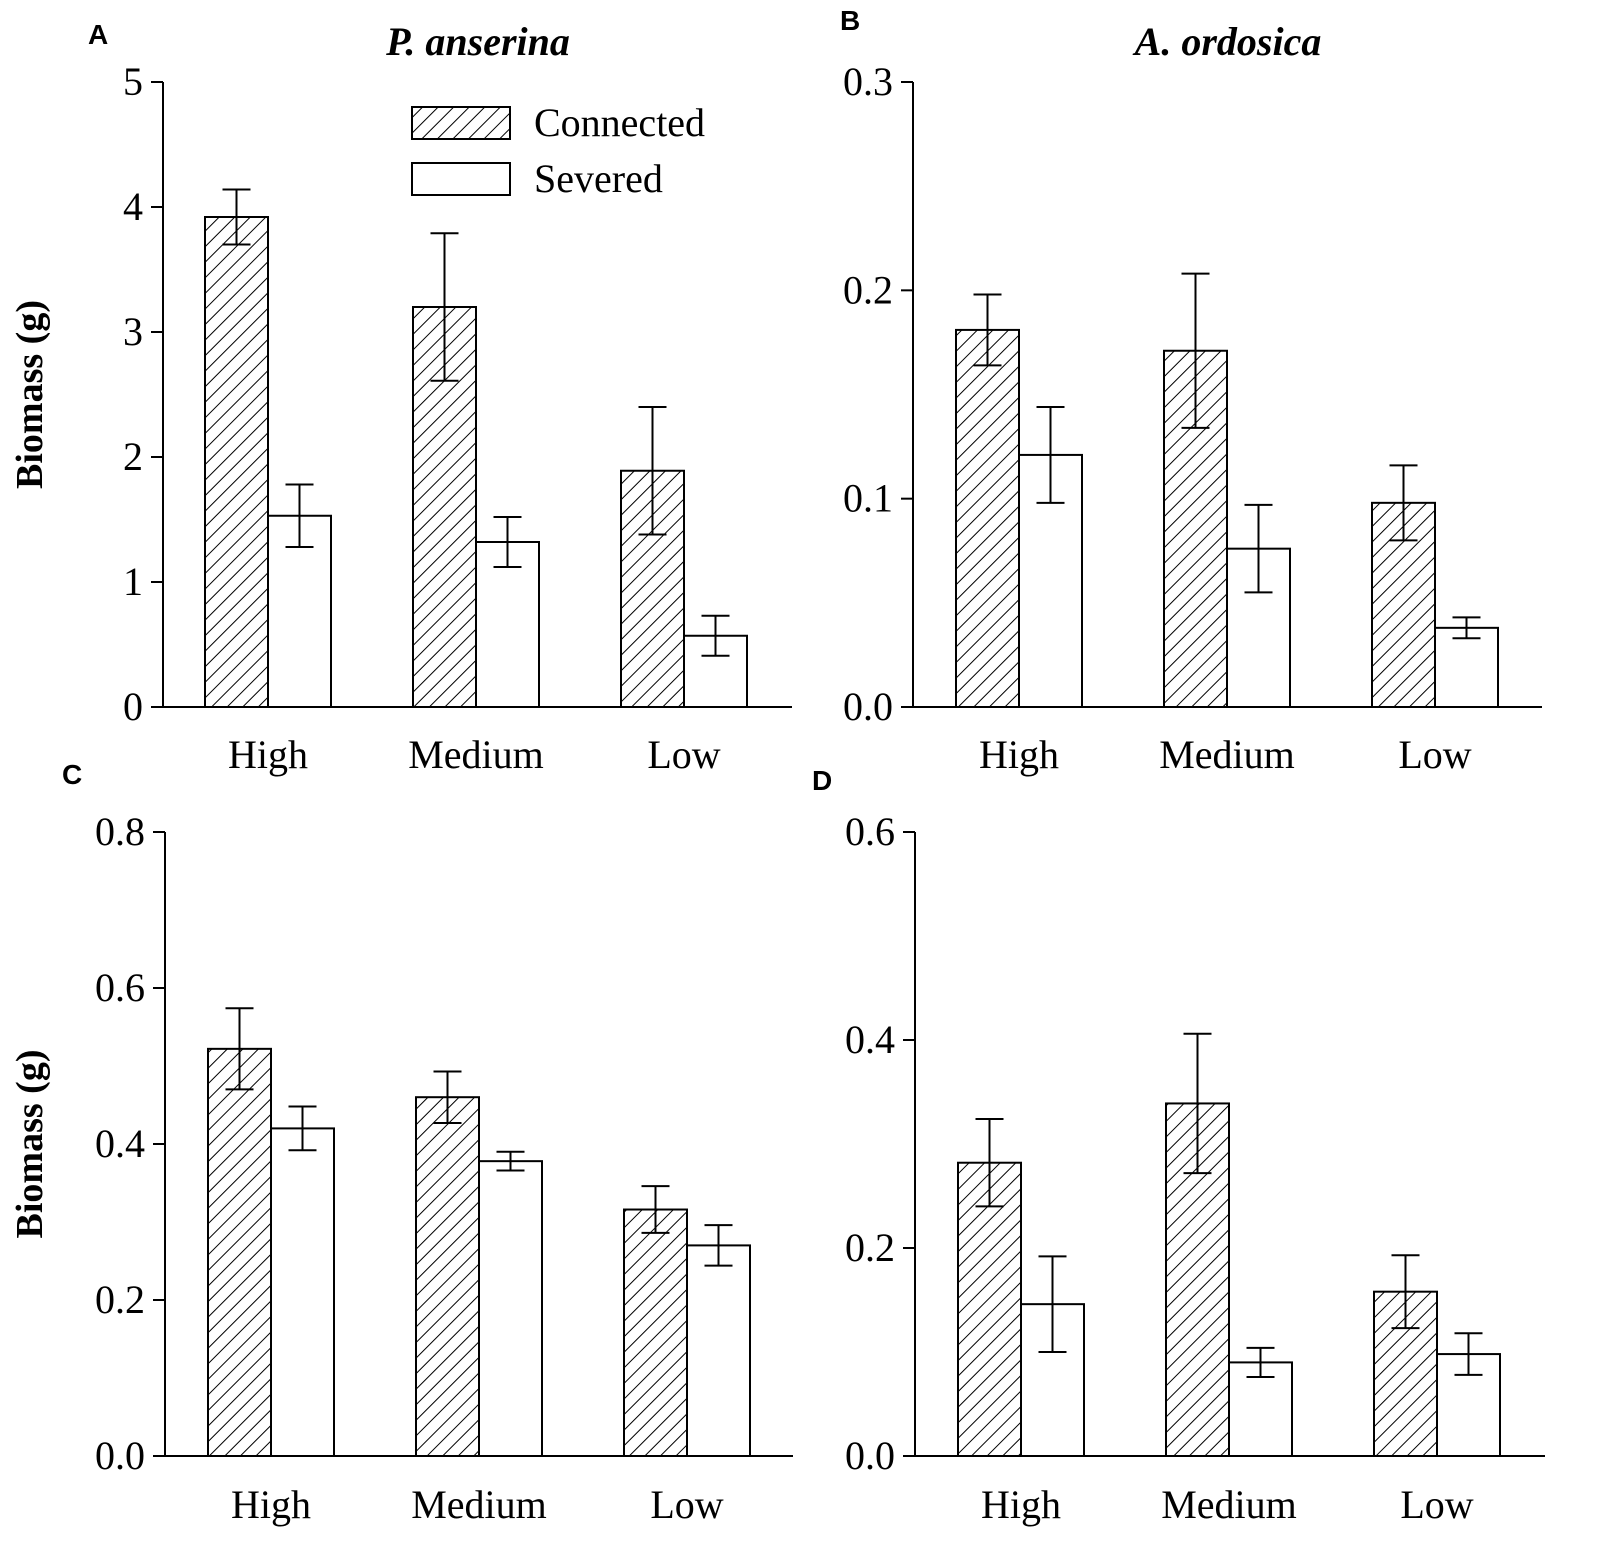  Describe the element at coordinates (133, 581) in the screenshot. I see `y-tick-label: 1` at that location.